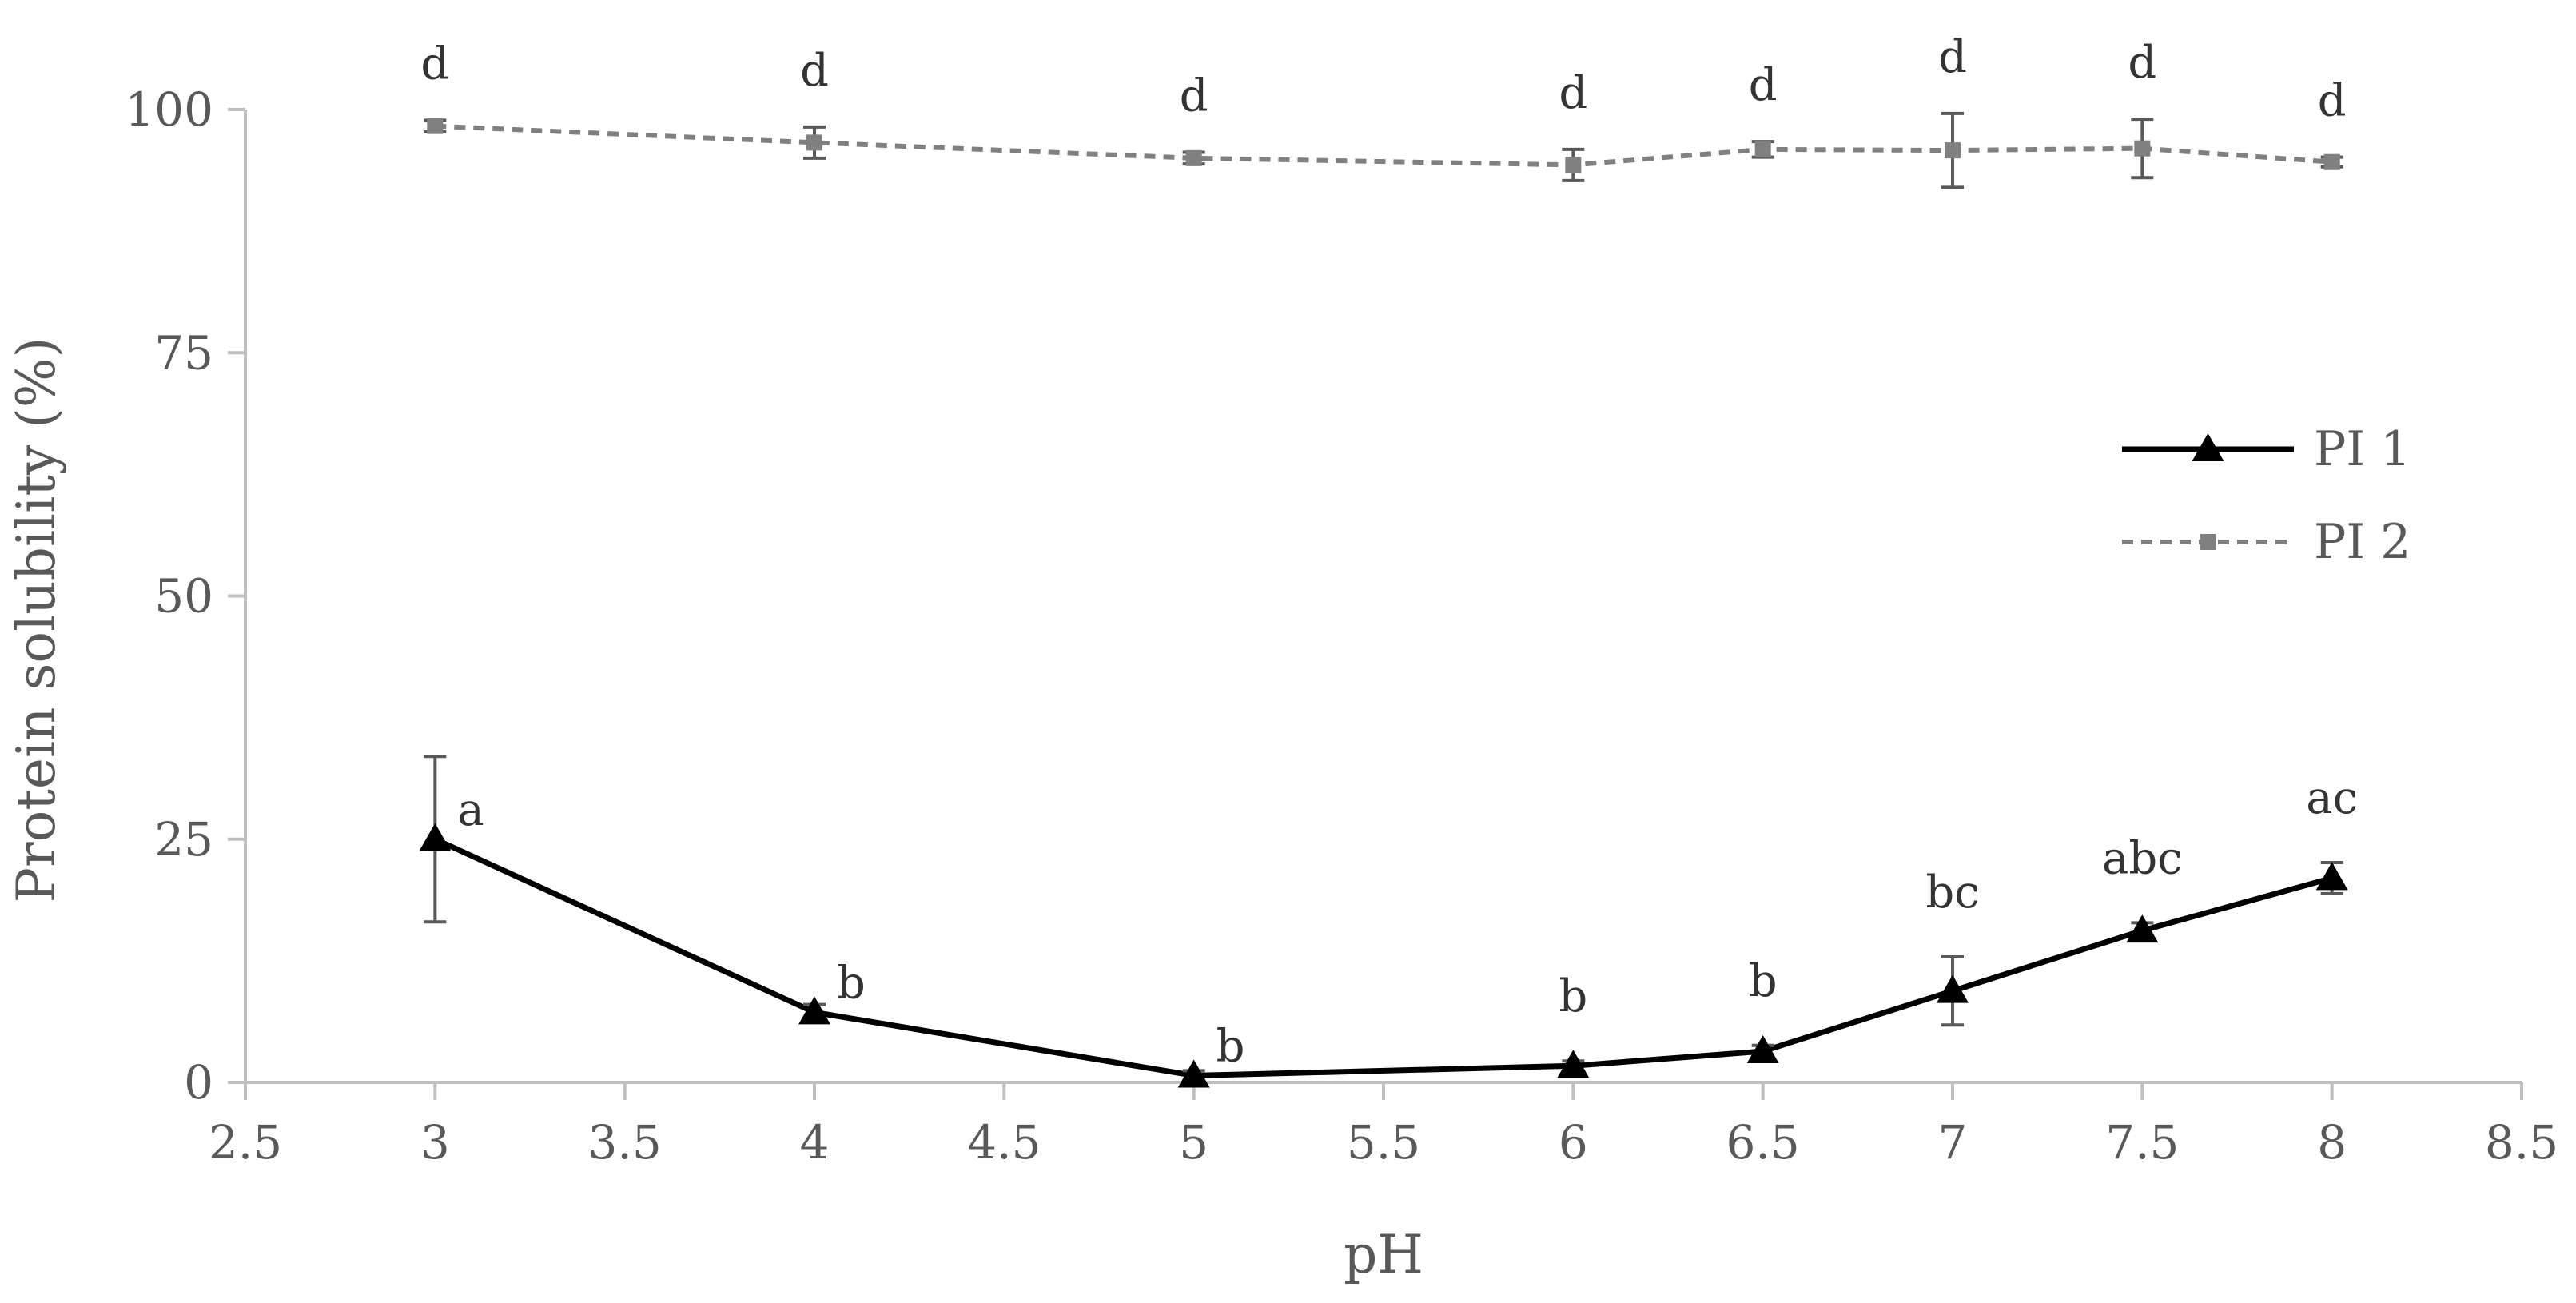  Describe the element at coordinates (2362, 449) in the screenshot. I see `legend-label: PI 1` at that location.